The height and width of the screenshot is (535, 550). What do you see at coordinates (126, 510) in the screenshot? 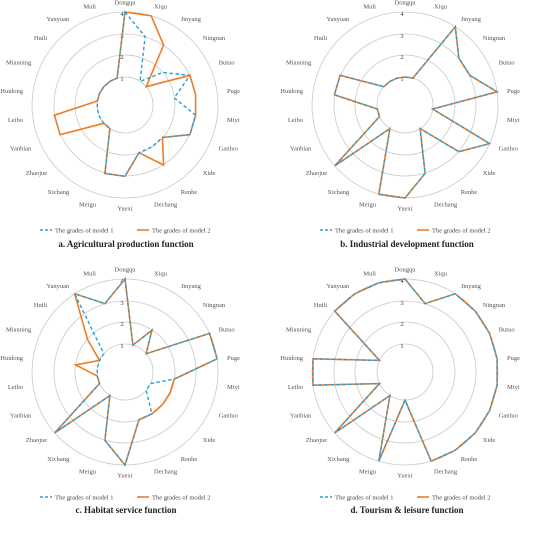
I see `panel-title: c. Habitat service function` at bounding box center [126, 510].